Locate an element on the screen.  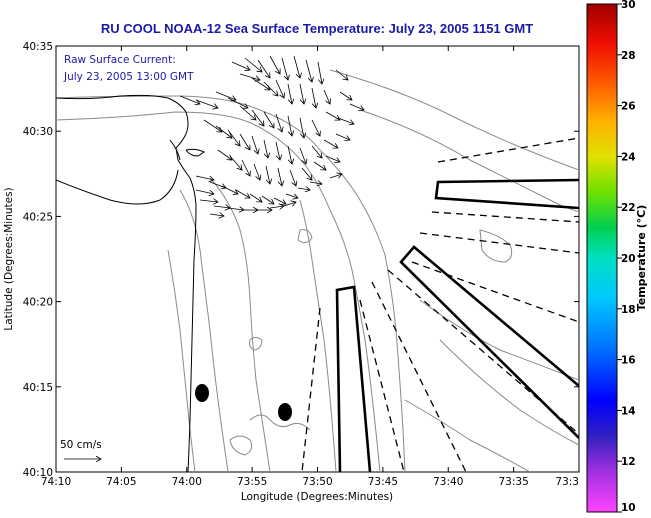
colorbar-tick-label: 26 is located at coordinates (628, 107).